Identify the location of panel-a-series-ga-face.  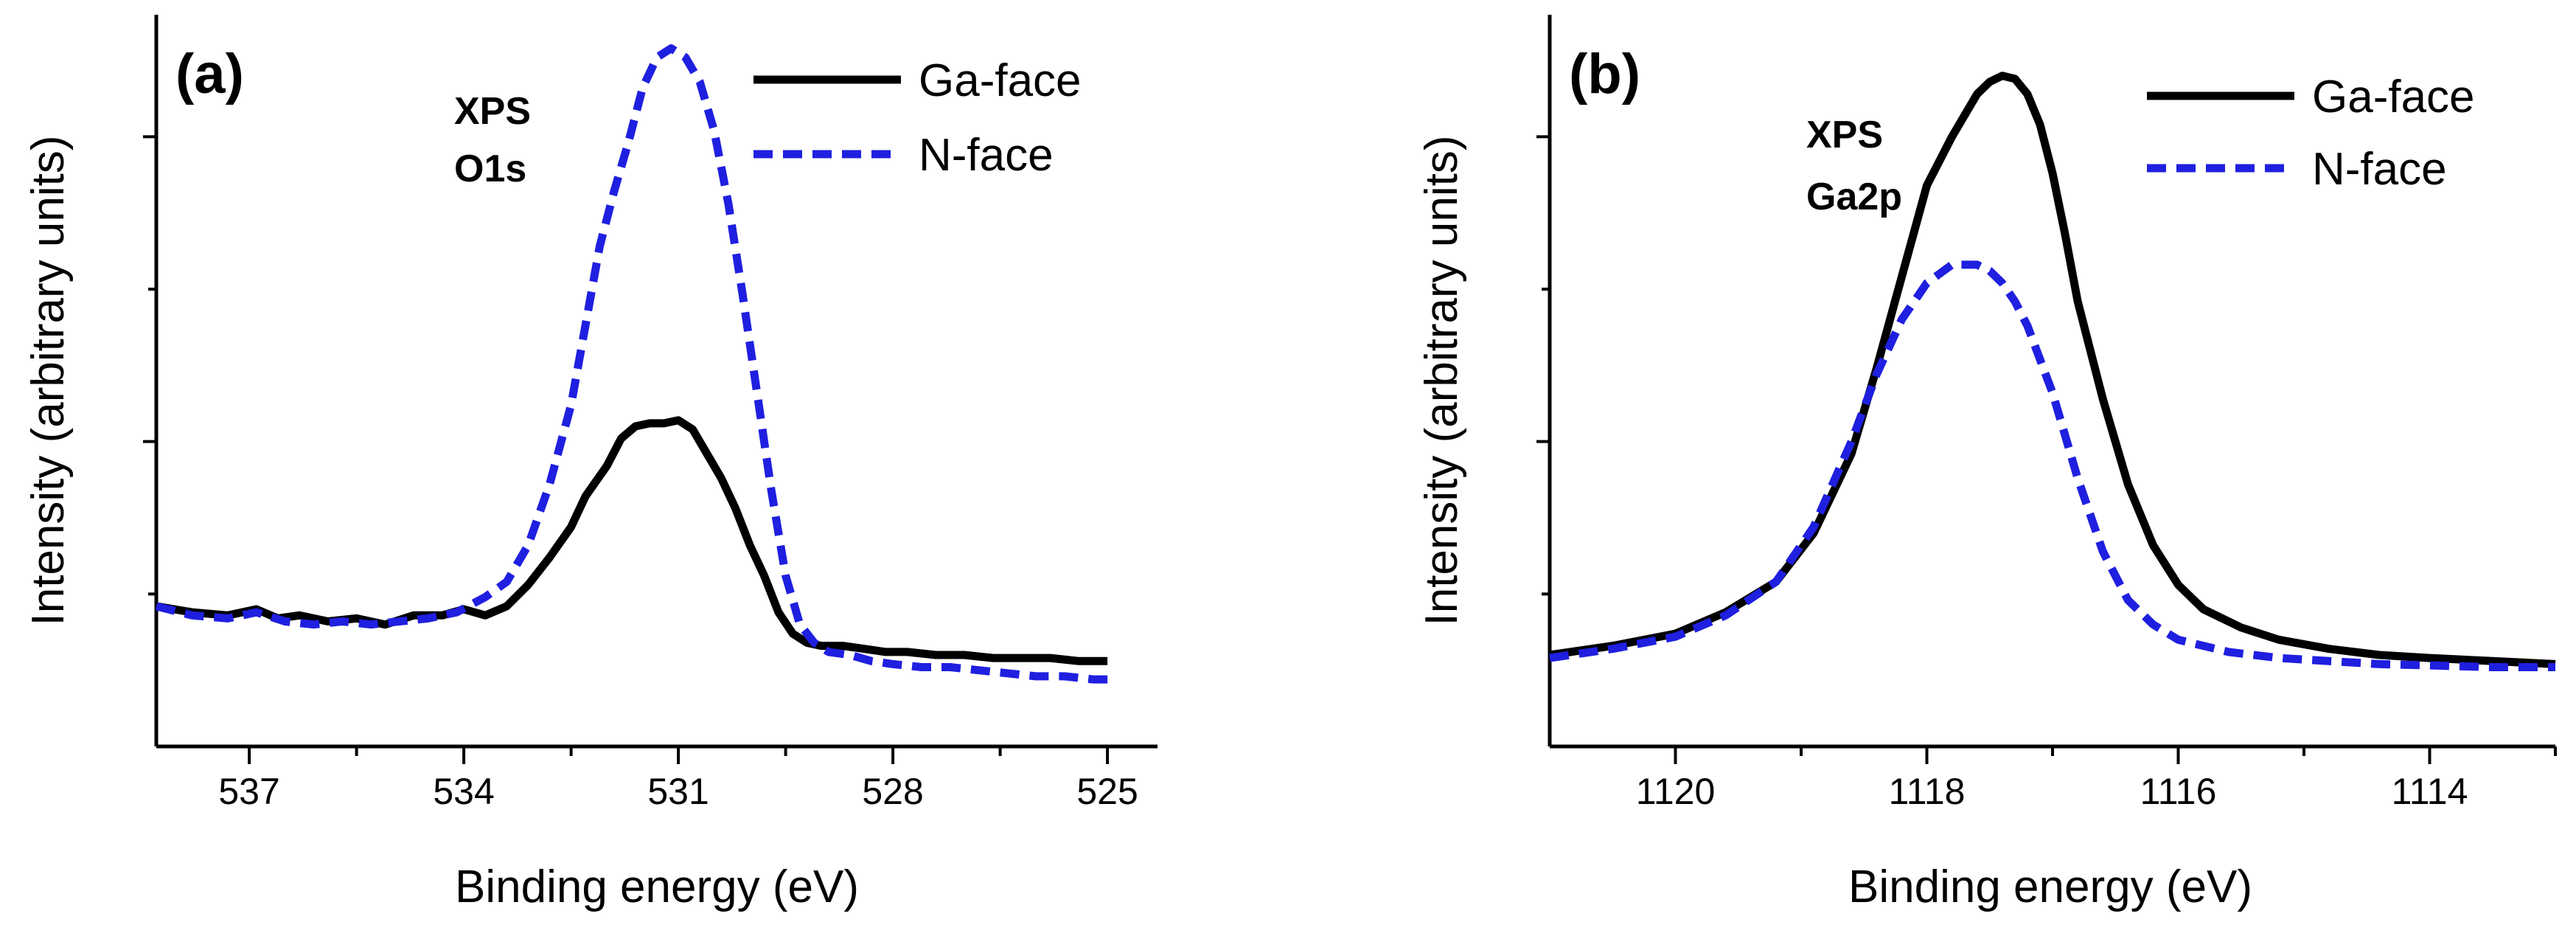
(632, 540).